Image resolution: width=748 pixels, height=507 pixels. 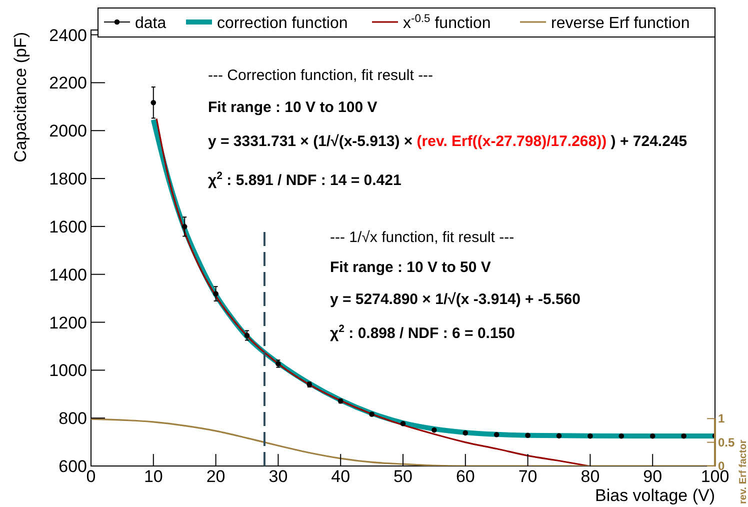 I want to click on y-tick-label: 1000, so click(x=68, y=370).